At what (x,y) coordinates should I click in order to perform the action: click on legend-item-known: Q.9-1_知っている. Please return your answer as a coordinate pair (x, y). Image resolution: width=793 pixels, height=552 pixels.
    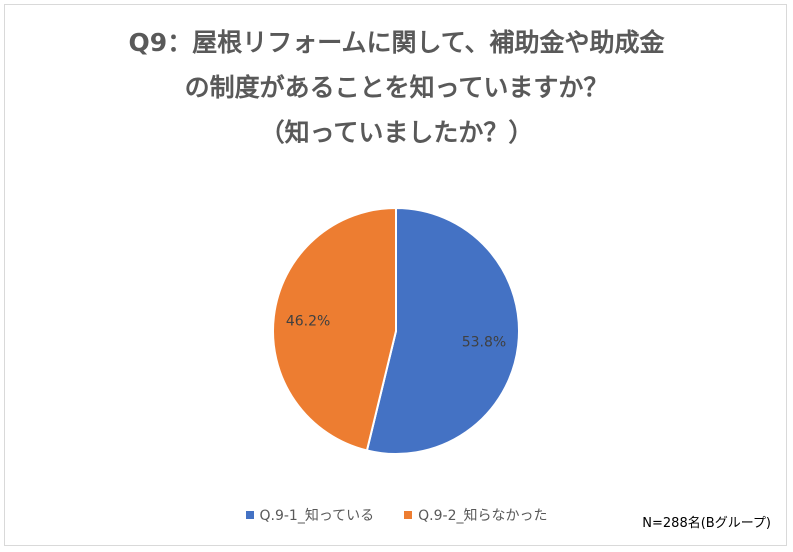
    Looking at the image, I should click on (310, 515).